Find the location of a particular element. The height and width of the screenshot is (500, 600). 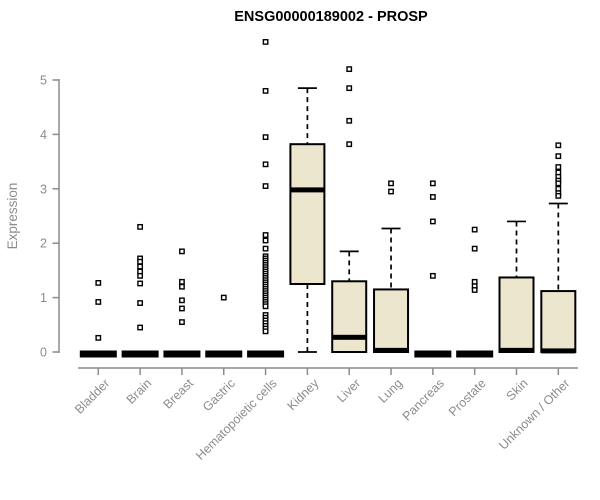

collapsed-box-bladder is located at coordinates (98, 354).